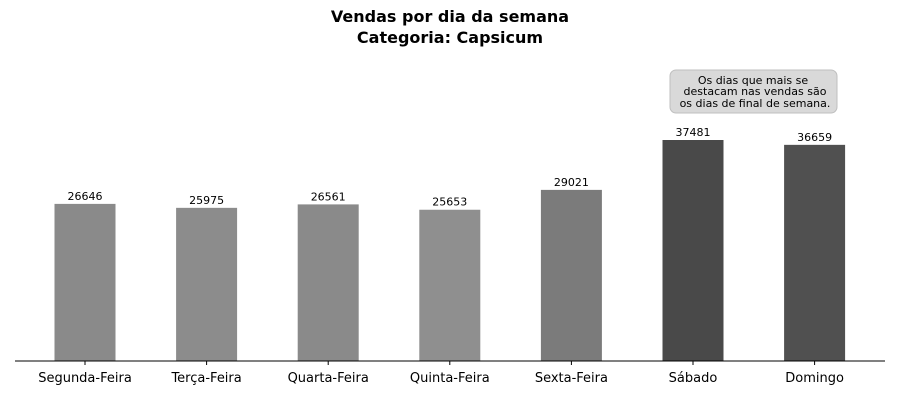 The height and width of the screenshot is (400, 900). I want to click on x-tick-label-1: Terça-Feira, so click(205, 378).